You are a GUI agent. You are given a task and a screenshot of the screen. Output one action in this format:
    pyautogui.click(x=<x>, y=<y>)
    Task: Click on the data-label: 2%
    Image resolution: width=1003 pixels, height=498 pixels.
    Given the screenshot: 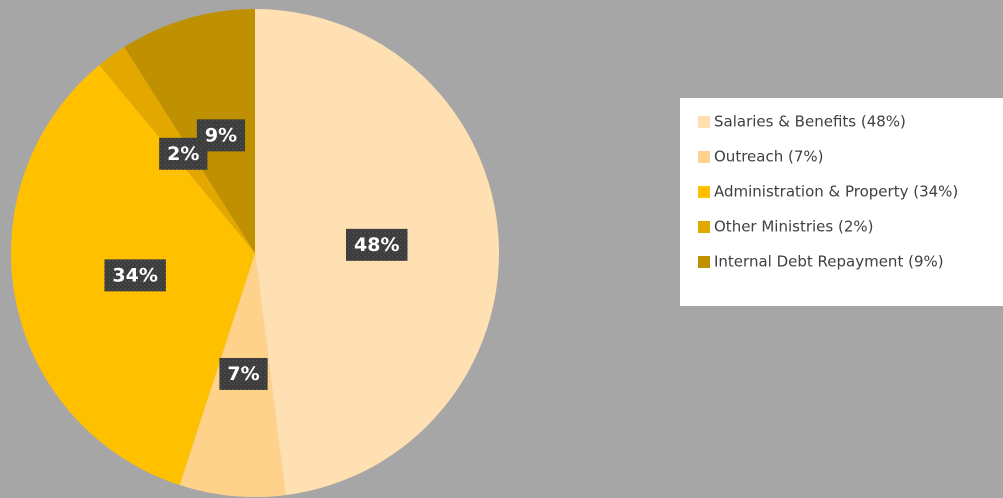 What is the action you would take?
    pyautogui.click(x=183, y=154)
    